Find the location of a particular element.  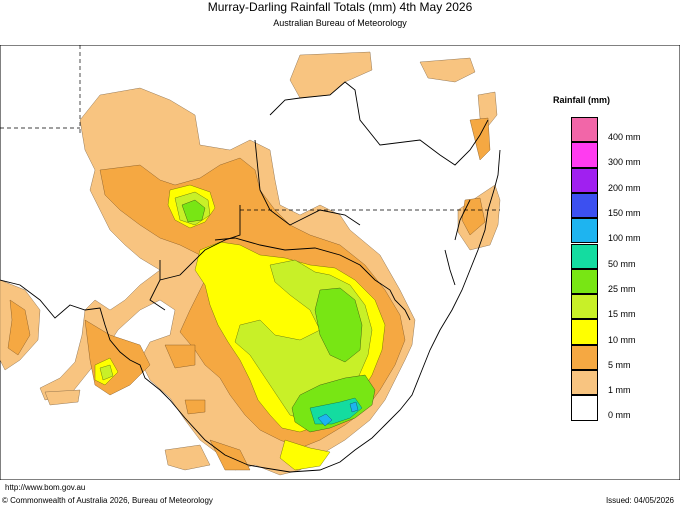

issued-date: Issued: 04/05/2026 is located at coordinates (639, 500).